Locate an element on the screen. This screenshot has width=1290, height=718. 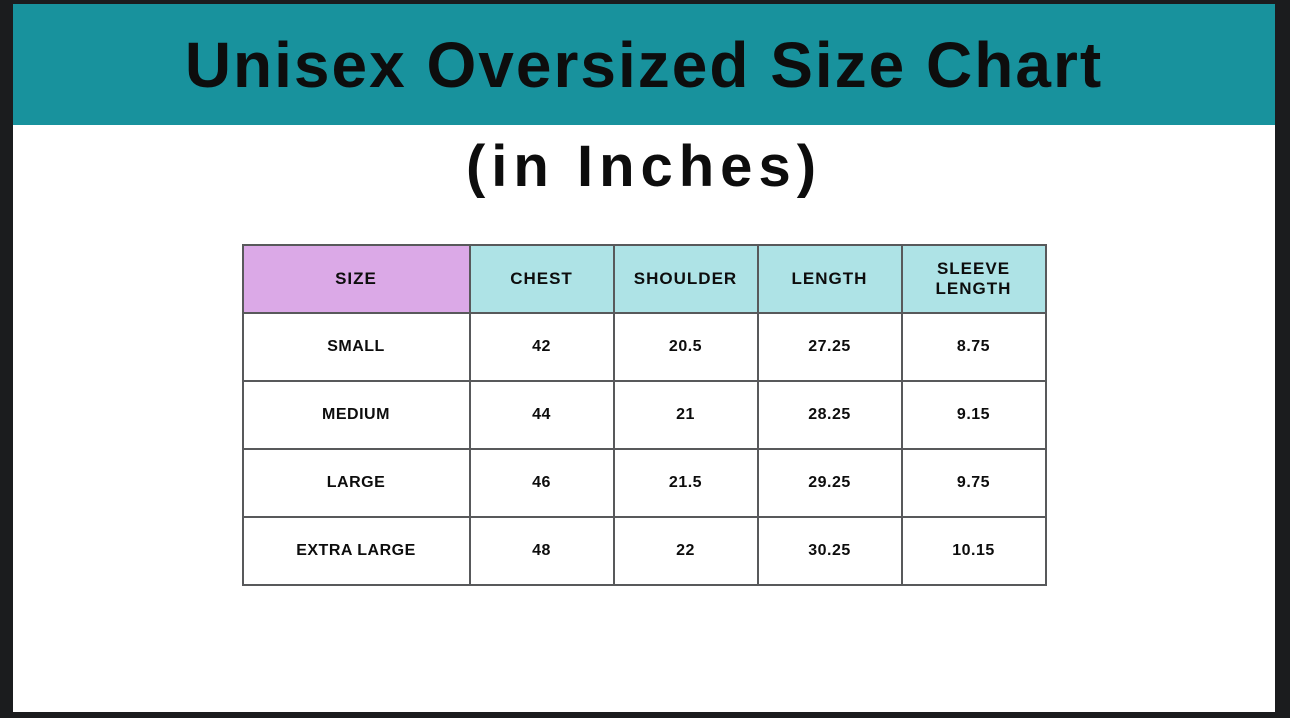
measurement-cell: 9.75 is located at coordinates (973, 482).